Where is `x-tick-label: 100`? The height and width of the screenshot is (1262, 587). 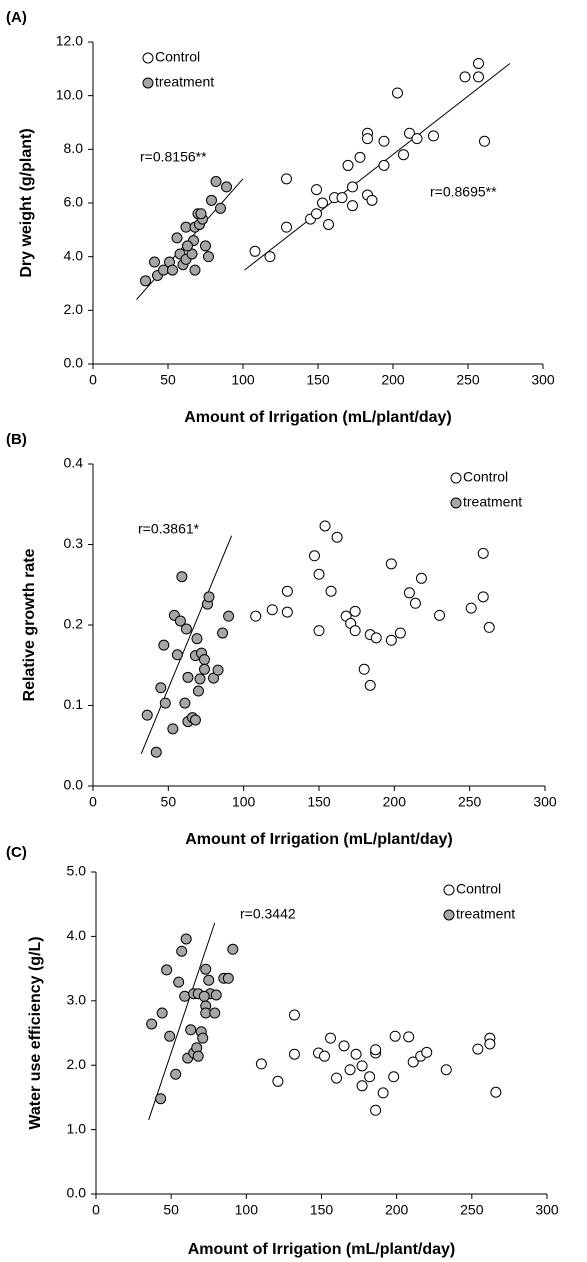
x-tick-label: 100 is located at coordinates (247, 1210).